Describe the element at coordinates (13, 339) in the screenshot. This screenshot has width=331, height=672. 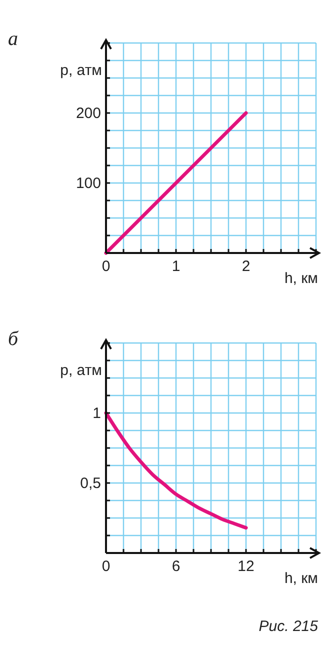
I see `chart-title: б` at that location.